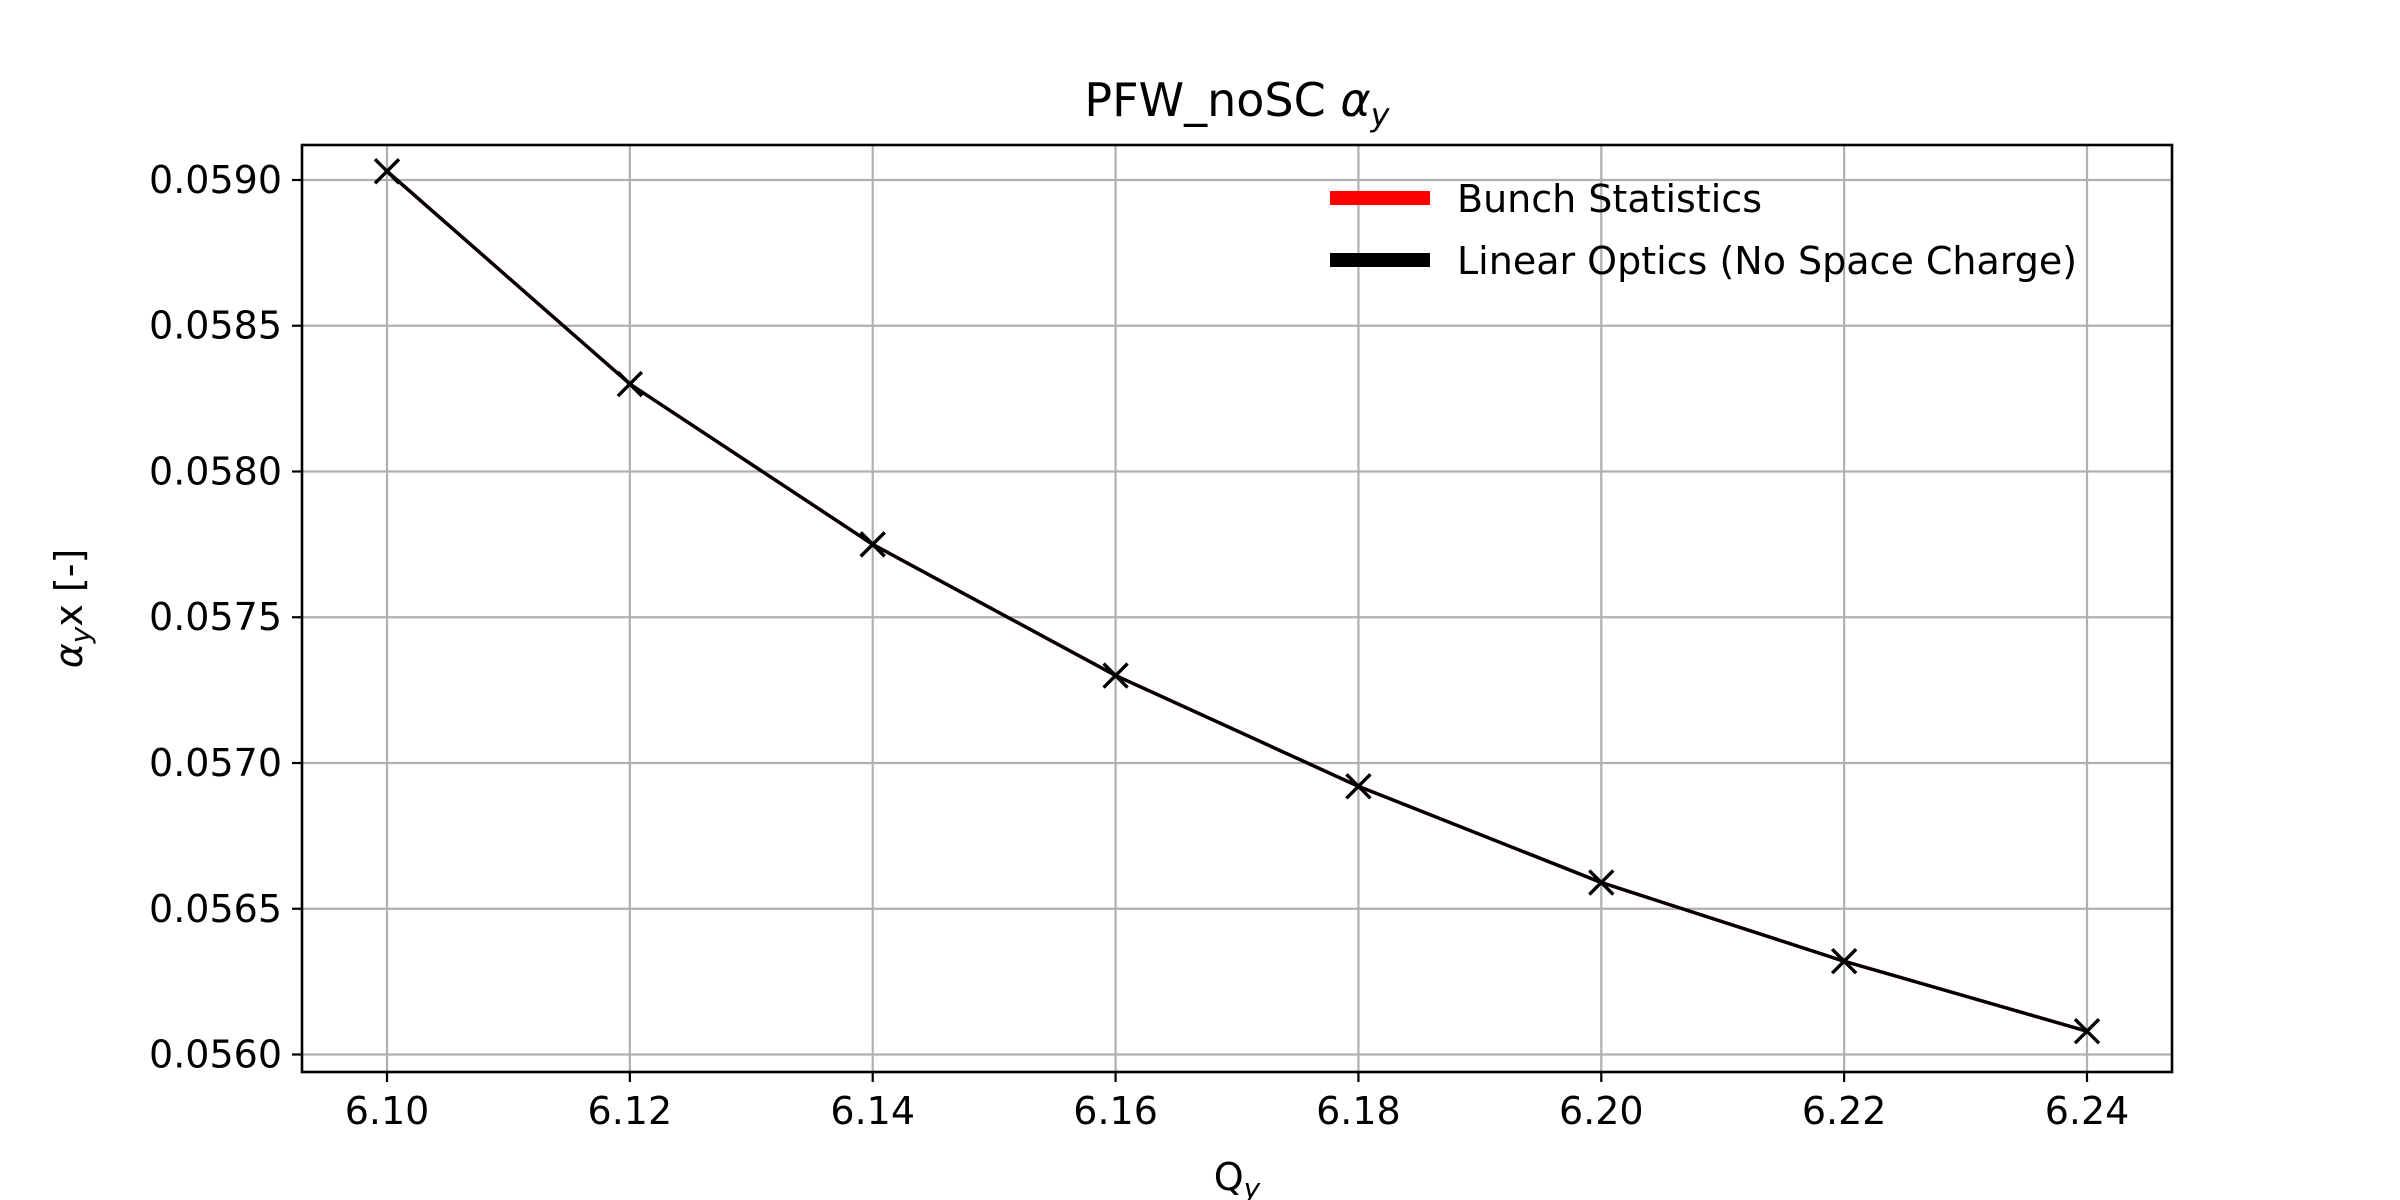 Image resolution: width=2400 pixels, height=1200 pixels. Describe the element at coordinates (387, 1111) in the screenshot. I see `x-tick-label: 6.10` at that location.